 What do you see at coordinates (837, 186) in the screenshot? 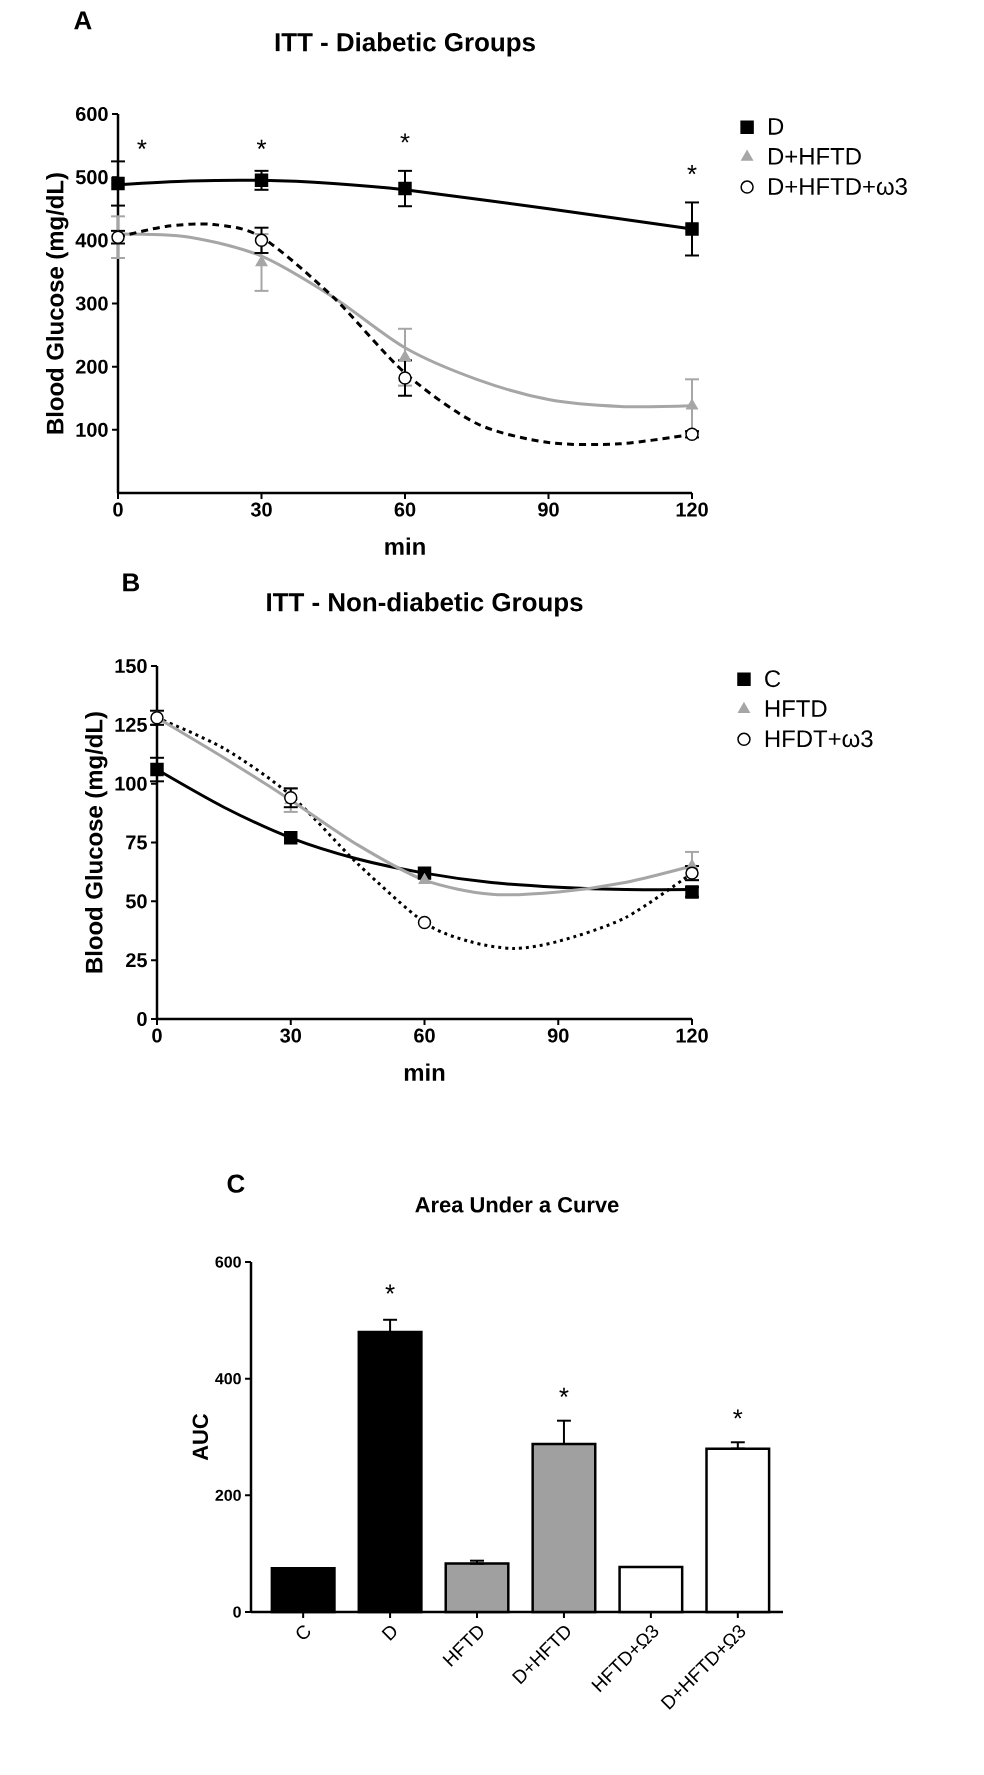
I see `legend-label: D+HFTD+ω3` at bounding box center [837, 186].